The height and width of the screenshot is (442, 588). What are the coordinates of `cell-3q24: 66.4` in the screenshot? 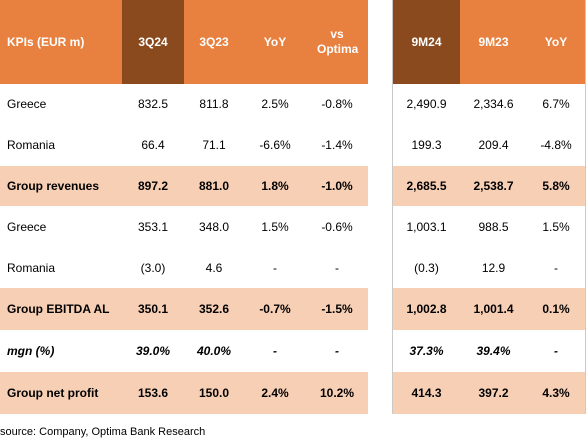 It's located at (153, 145).